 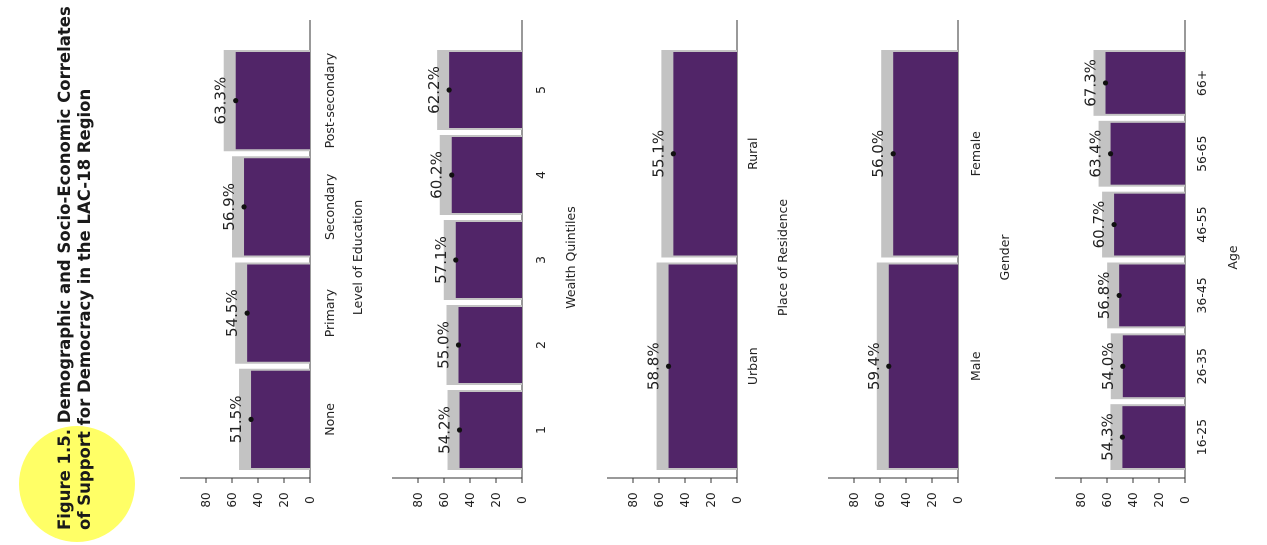 What do you see at coordinates (1201, 295) in the screenshot?
I see `category-label: 36-45` at bounding box center [1201, 295].